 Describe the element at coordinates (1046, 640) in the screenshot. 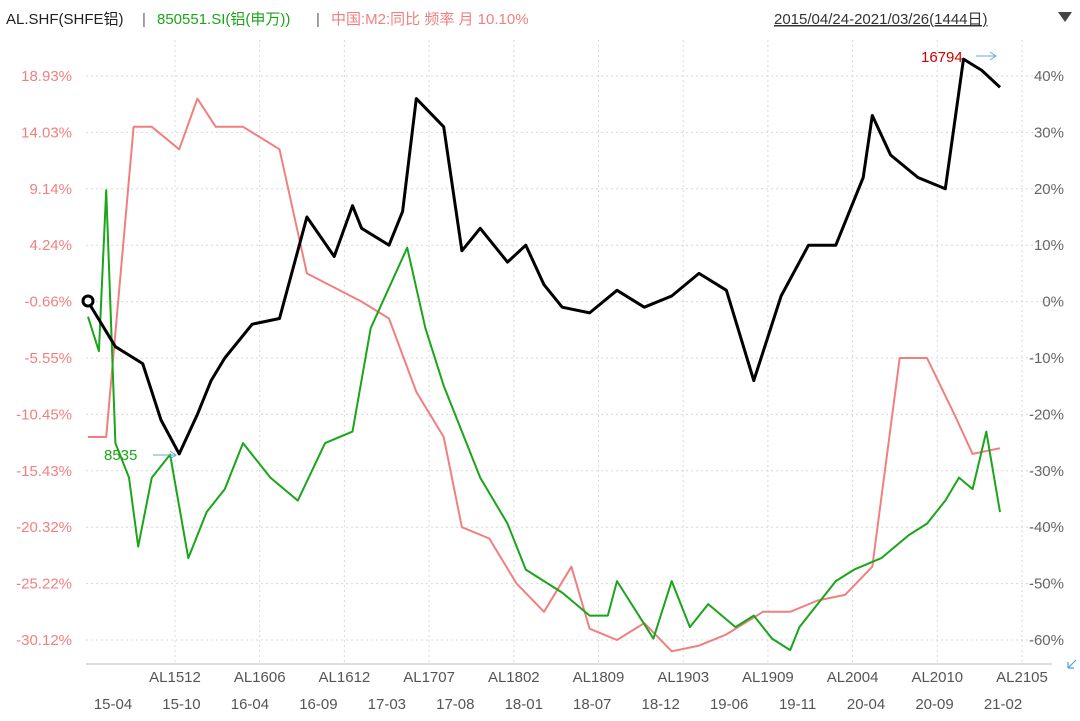

I see `right-tick-label: -60%` at that location.